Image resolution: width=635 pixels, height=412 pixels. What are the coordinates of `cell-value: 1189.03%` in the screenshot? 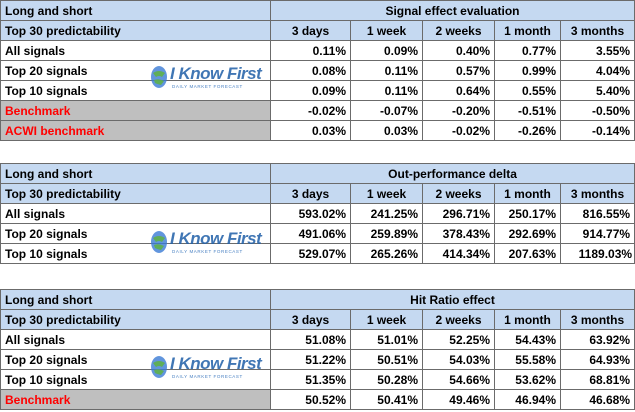 It's located at (597, 253).